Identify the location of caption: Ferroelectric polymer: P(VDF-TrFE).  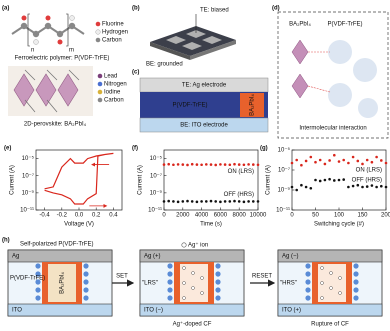
(62, 59).